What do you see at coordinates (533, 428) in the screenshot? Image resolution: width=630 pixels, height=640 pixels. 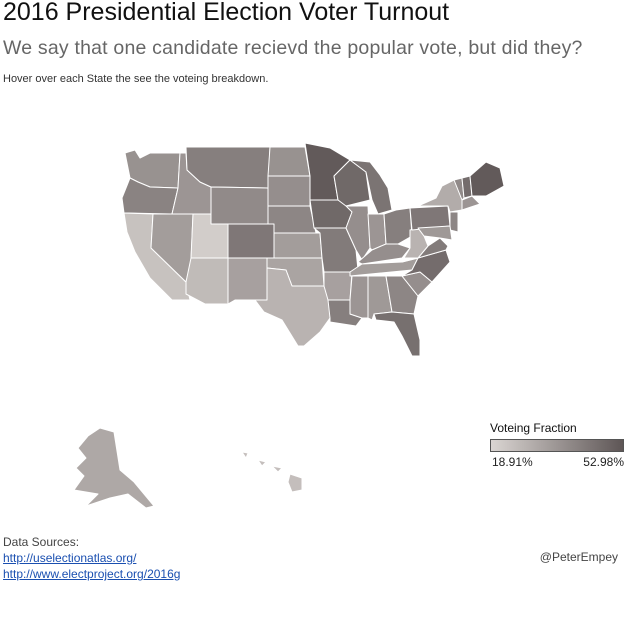 I see `legend-title: Voteing Fraction` at bounding box center [533, 428].